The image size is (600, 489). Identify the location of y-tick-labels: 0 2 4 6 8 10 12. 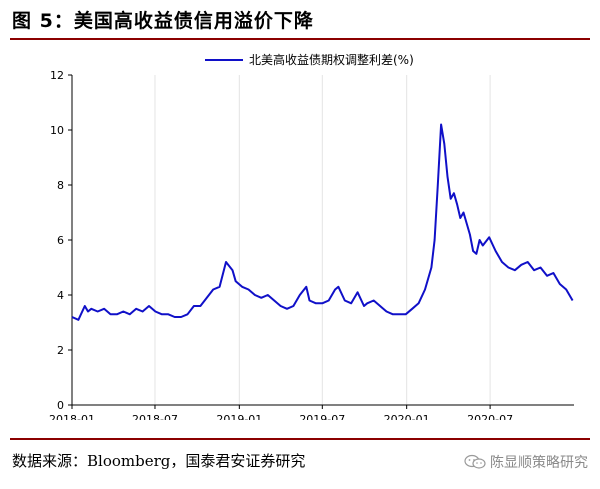
(61, 240).